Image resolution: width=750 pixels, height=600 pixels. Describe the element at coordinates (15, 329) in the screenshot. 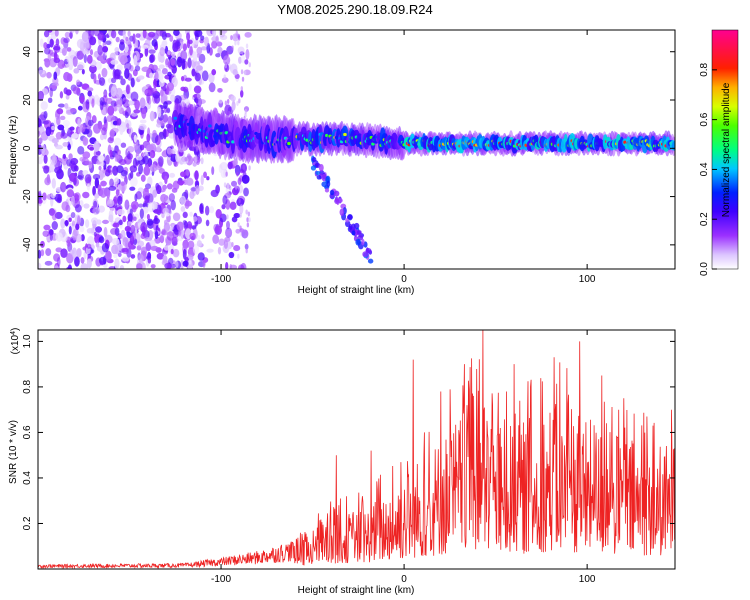

I see `snr-multiplier-close: )` at that location.